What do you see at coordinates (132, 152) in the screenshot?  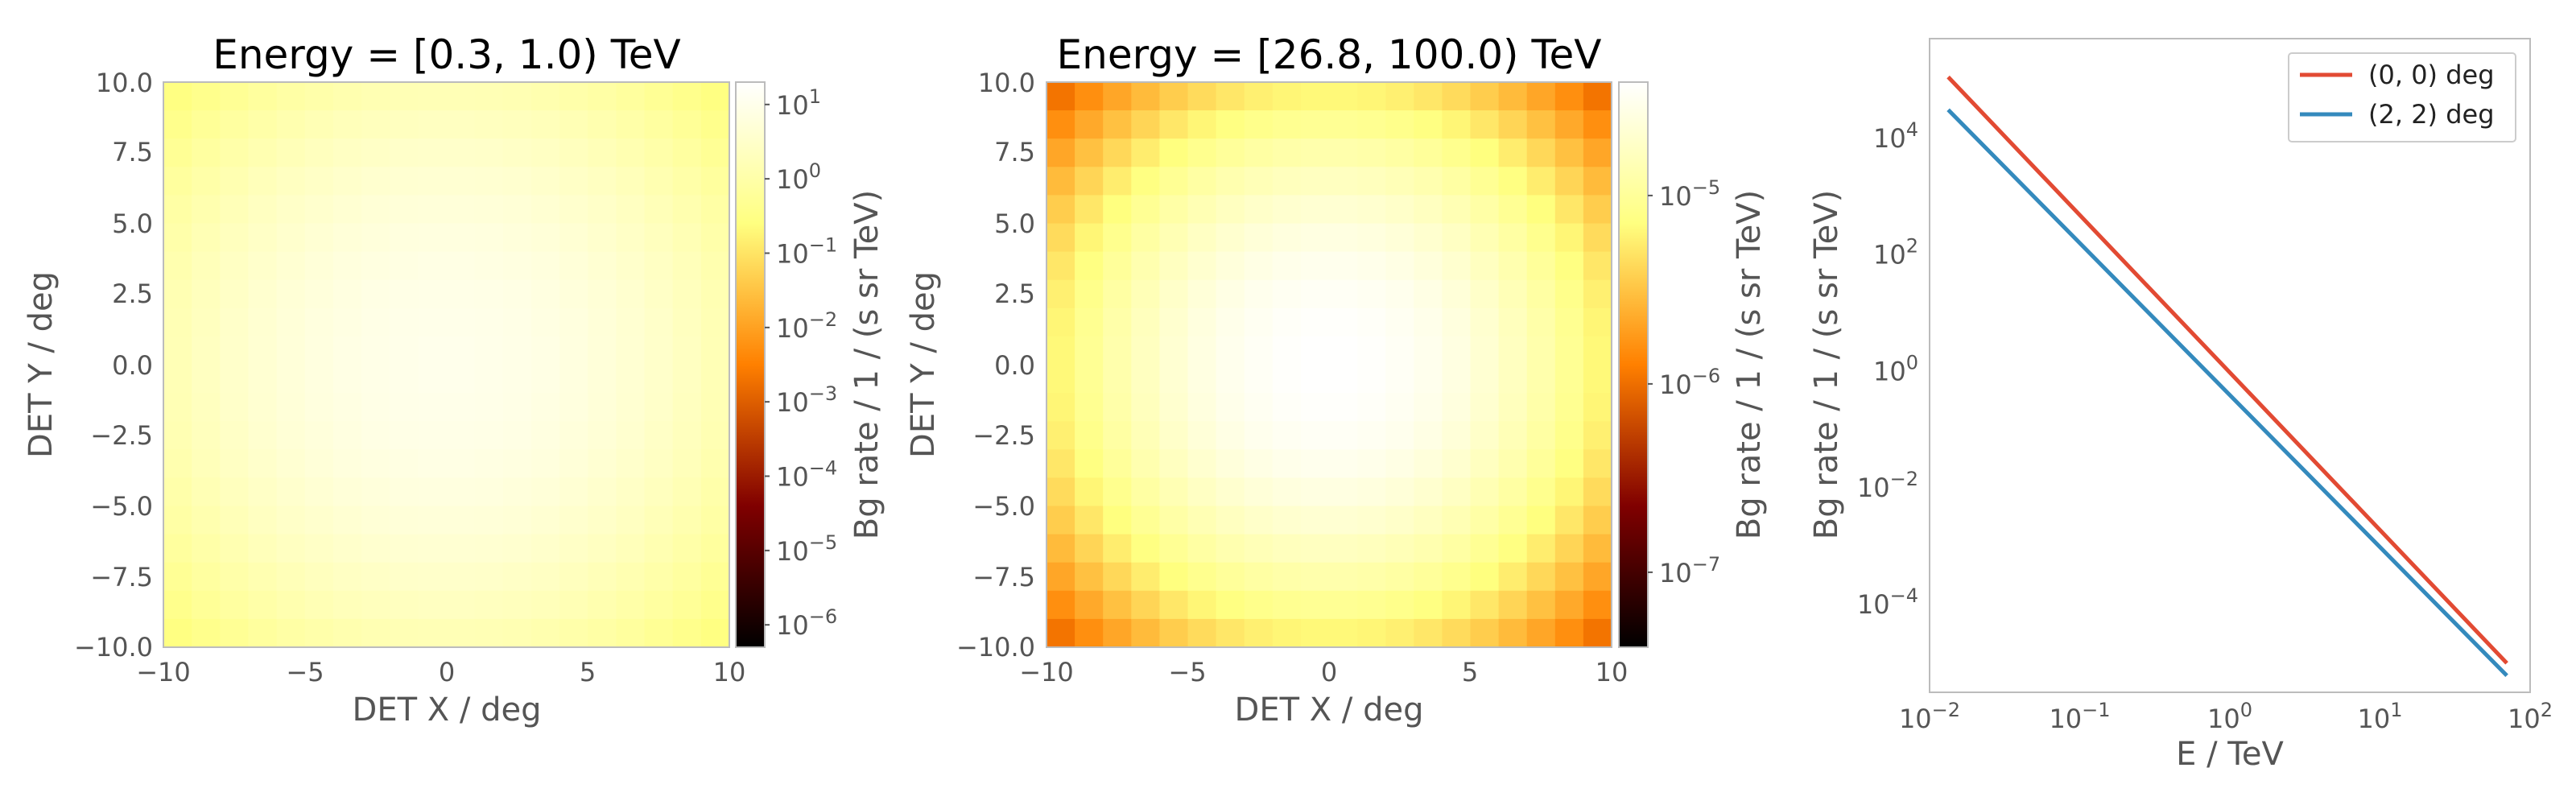 I see `y-tick-label: 7.5` at bounding box center [132, 152].